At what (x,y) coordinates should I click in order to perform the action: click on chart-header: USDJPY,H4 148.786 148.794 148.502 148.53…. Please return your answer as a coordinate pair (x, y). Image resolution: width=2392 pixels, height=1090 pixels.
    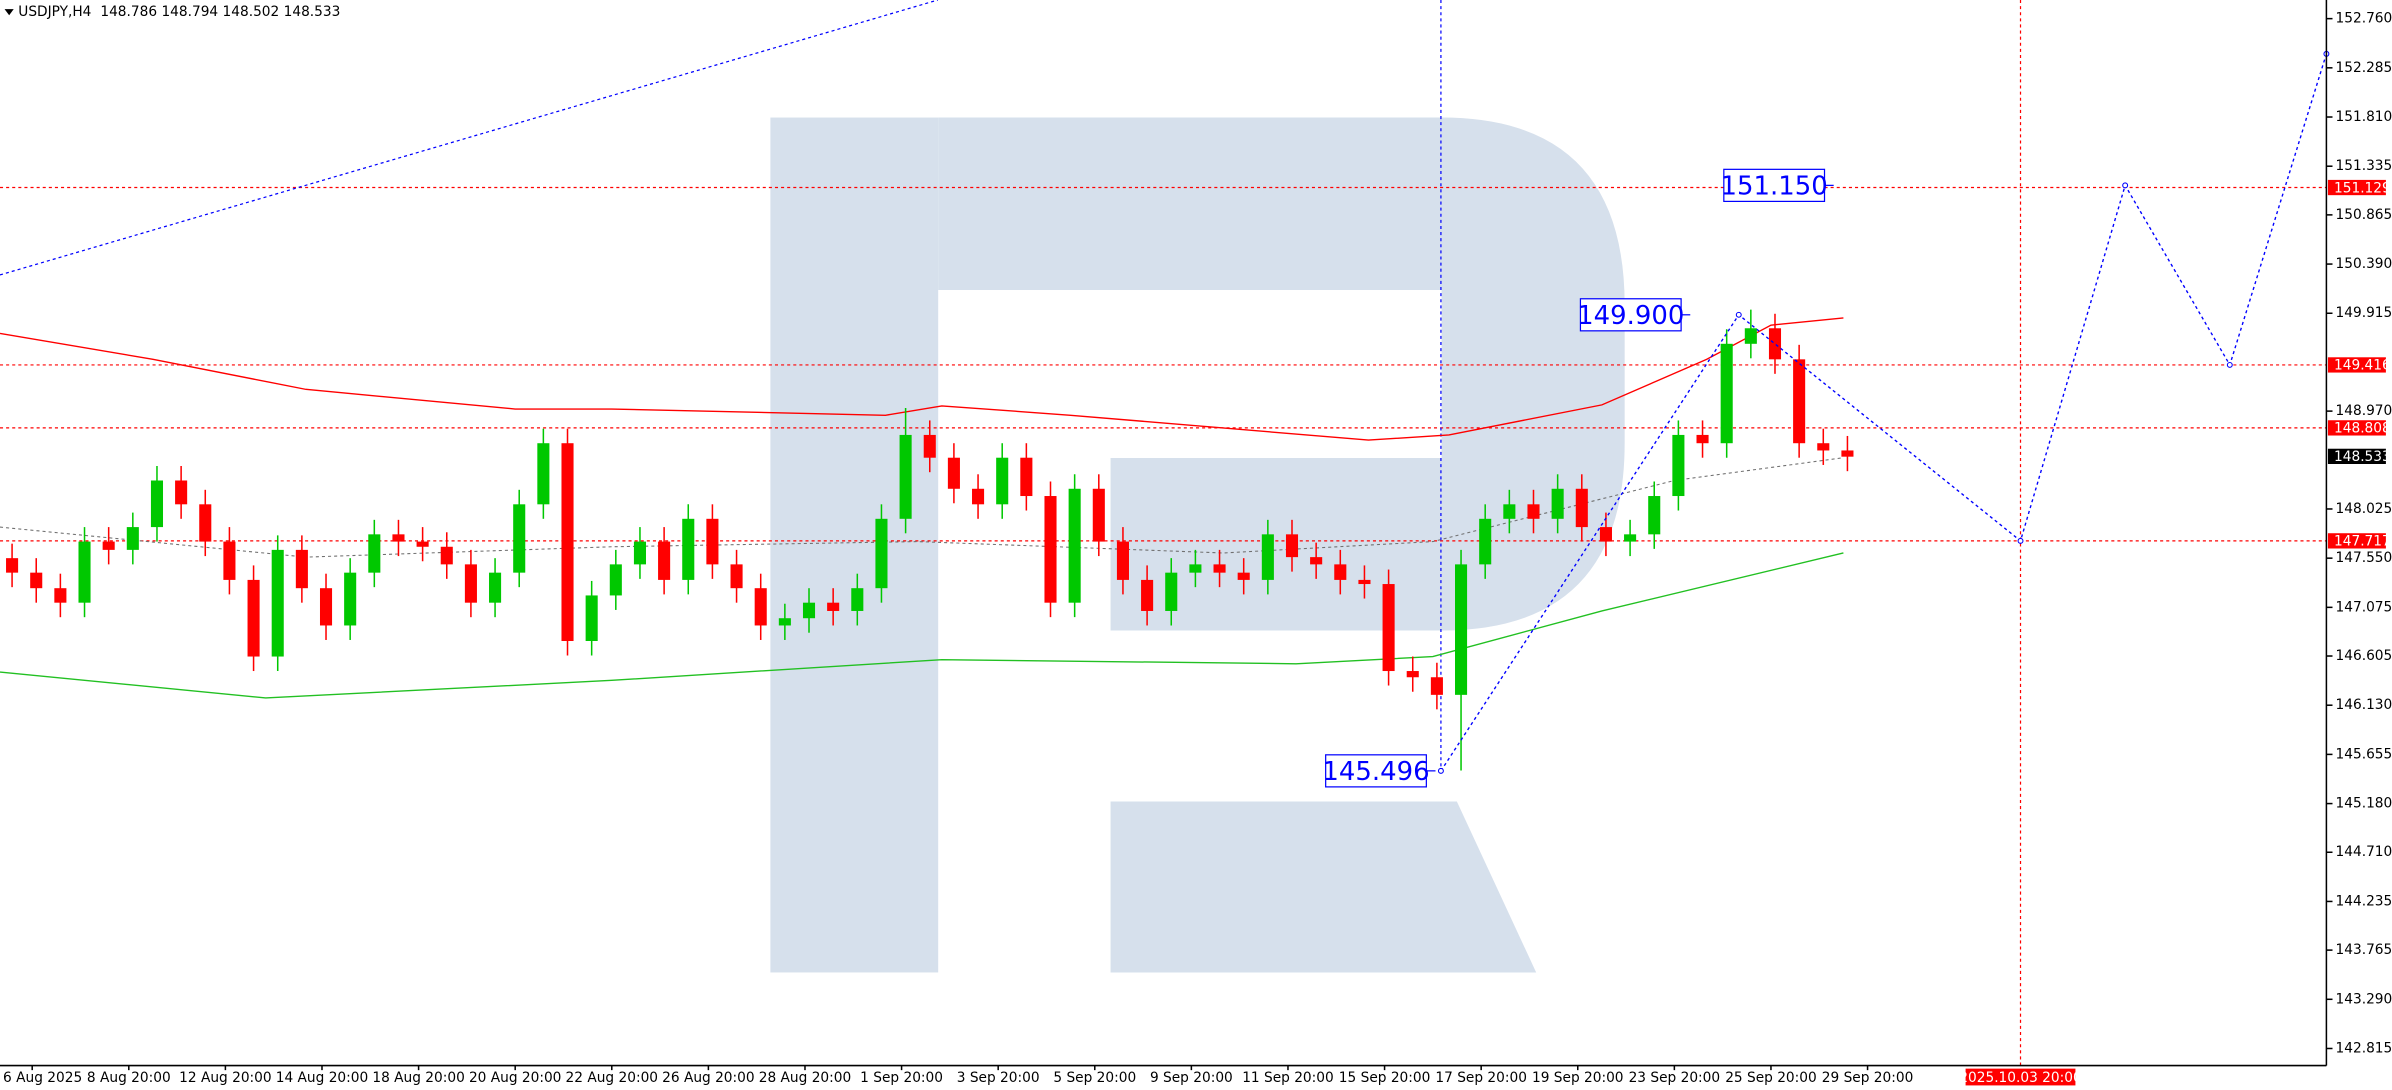
    Looking at the image, I should click on (179, 12).